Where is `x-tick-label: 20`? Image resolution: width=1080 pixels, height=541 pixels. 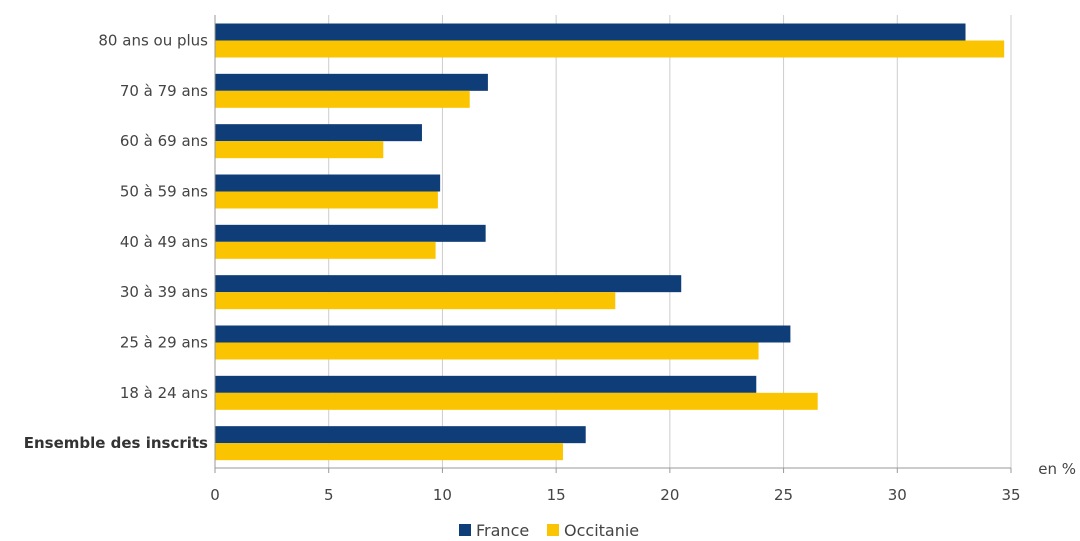
x-tick-label: 20 is located at coordinates (669, 495).